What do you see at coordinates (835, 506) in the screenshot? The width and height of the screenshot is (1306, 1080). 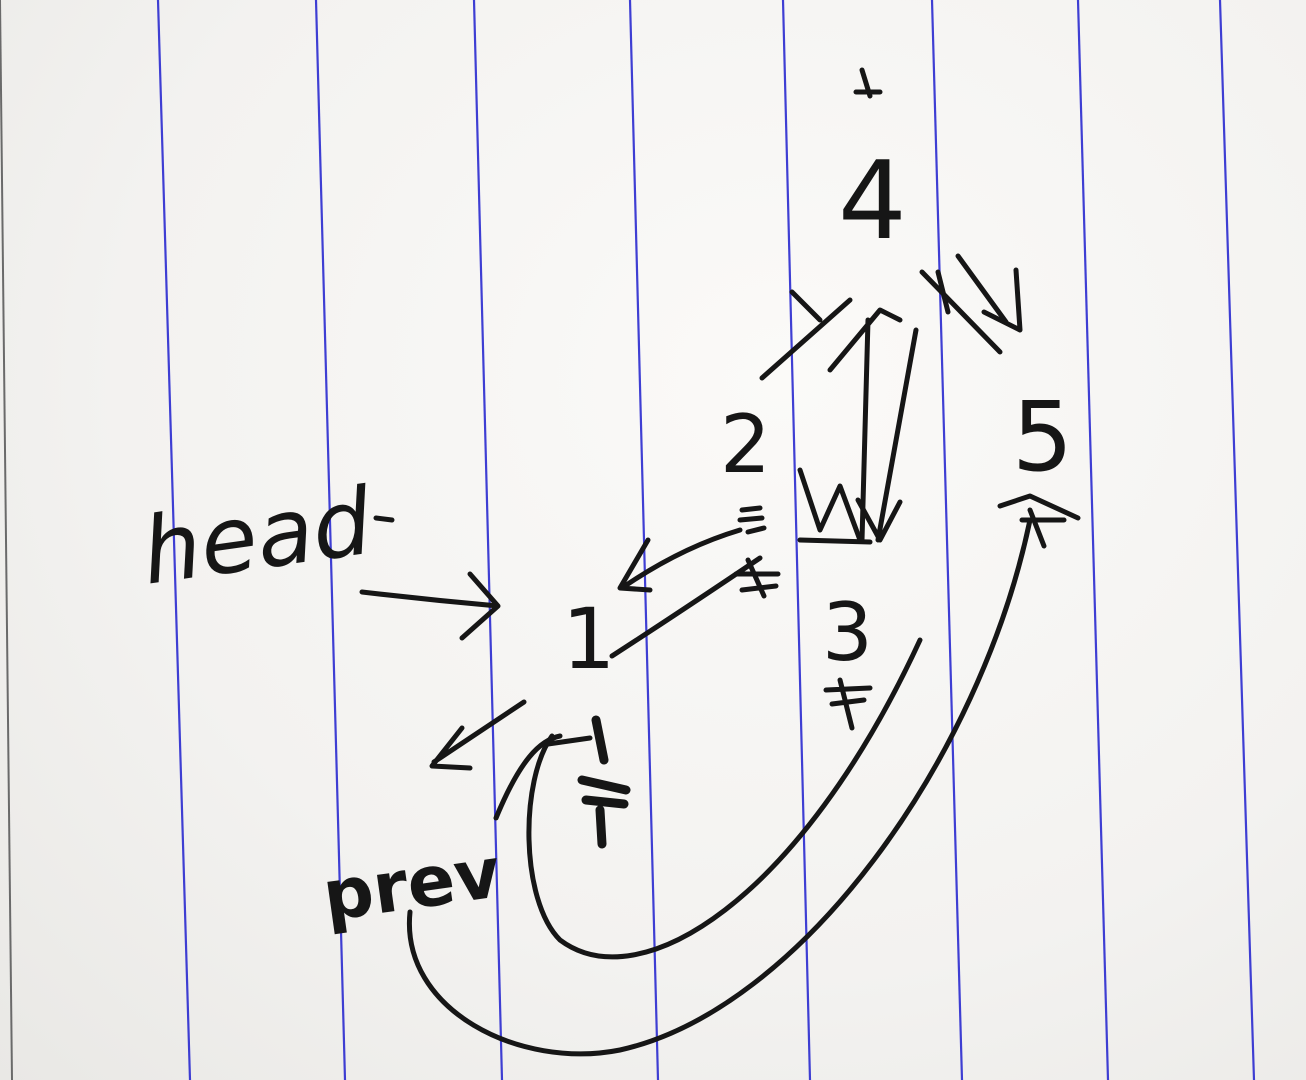 I see `node-3-scribble` at bounding box center [835, 506].